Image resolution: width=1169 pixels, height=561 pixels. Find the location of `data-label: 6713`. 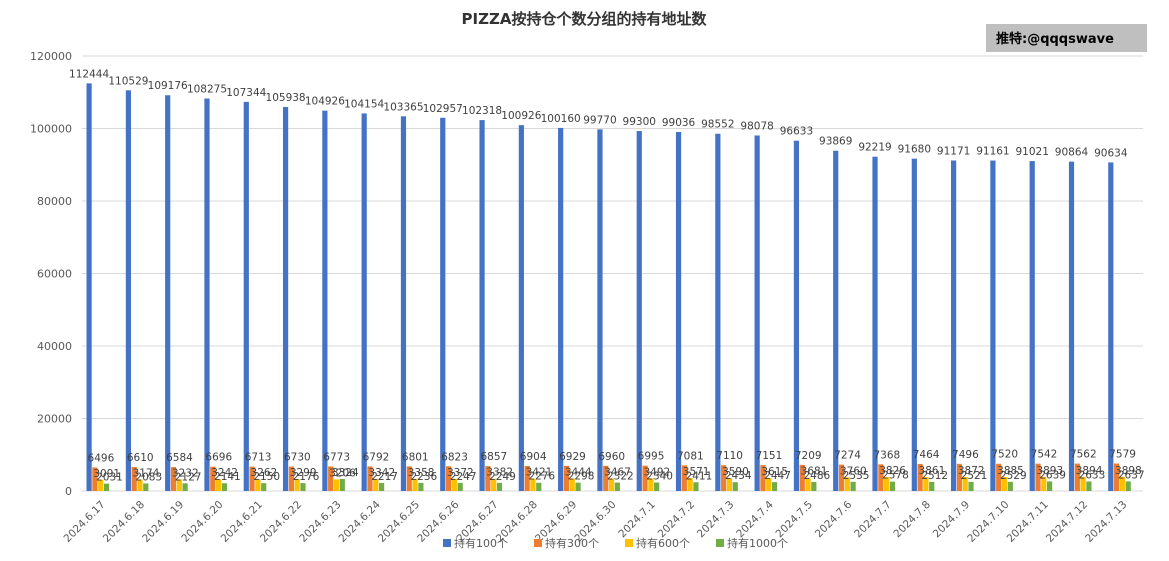

data-label: 6713 is located at coordinates (258, 458).